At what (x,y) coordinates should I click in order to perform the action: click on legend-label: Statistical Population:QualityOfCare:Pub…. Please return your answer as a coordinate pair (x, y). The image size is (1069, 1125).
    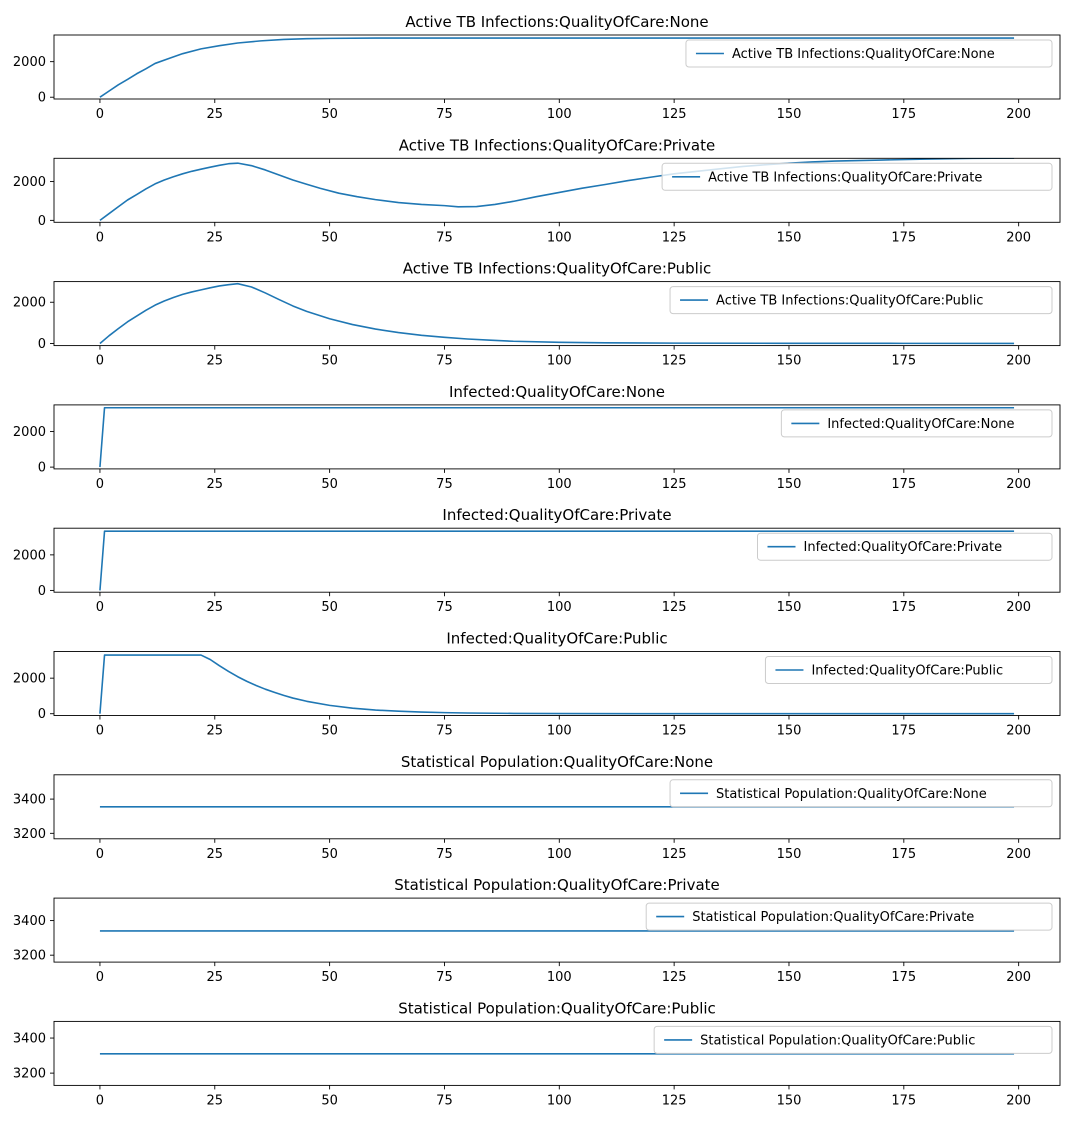
    Looking at the image, I should click on (837, 1040).